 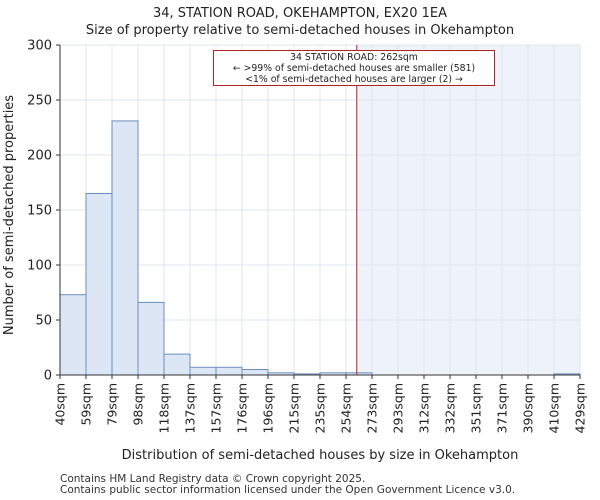 I want to click on y-tick-label: 200, so click(x=39, y=156).